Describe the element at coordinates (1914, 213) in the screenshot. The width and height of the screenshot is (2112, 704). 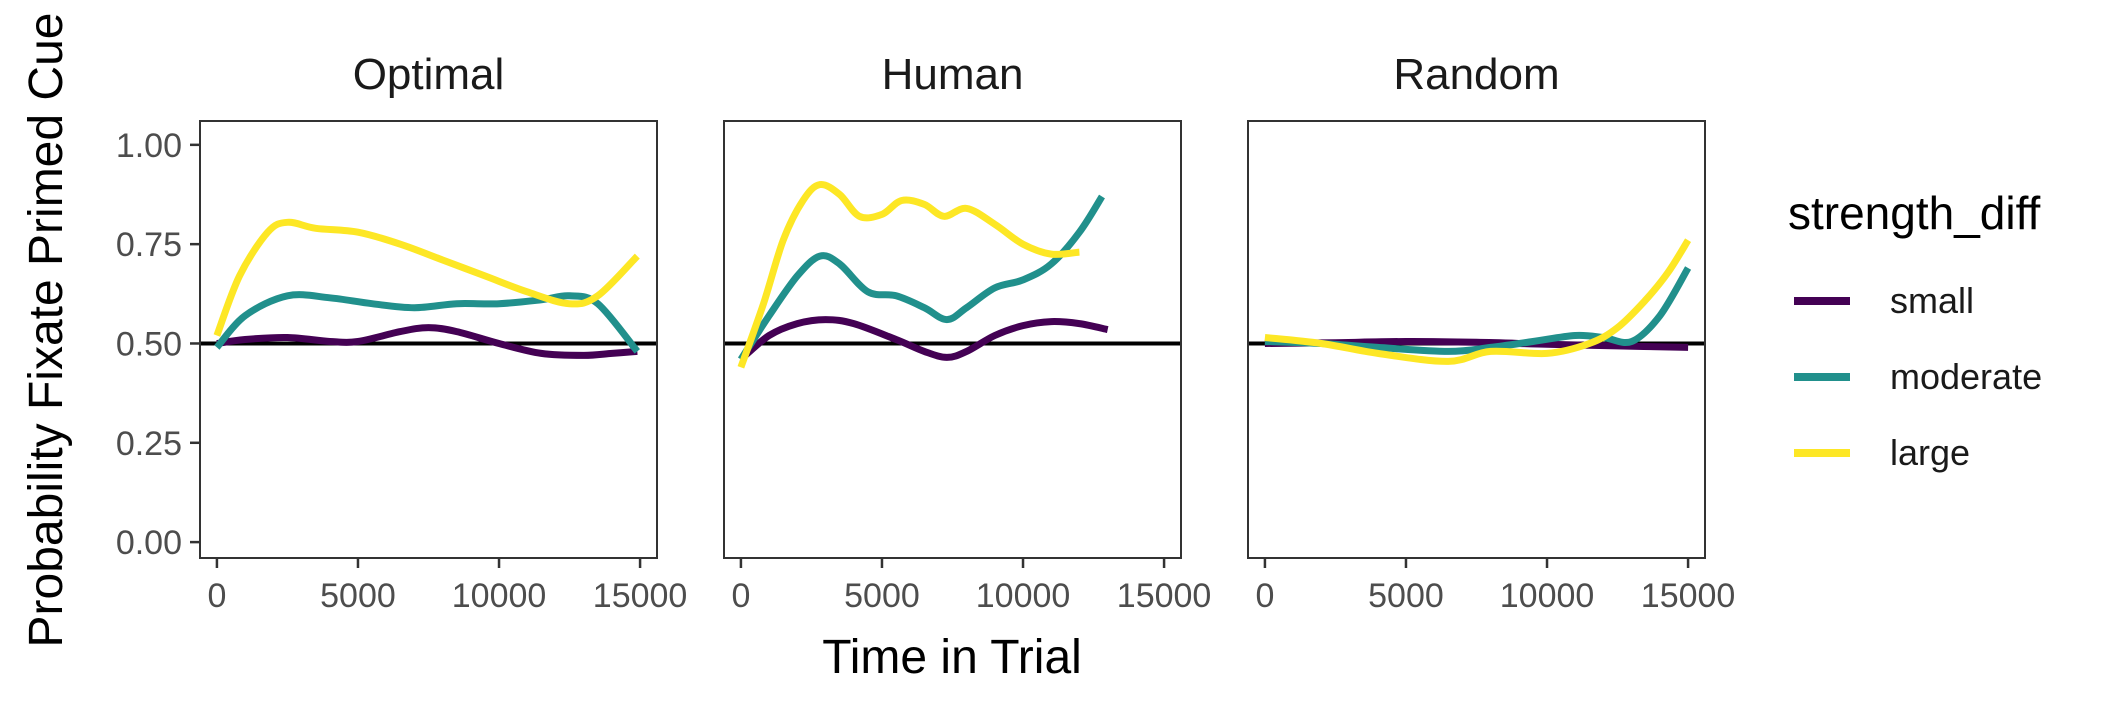
I see `legend-title: strength_diff` at that location.